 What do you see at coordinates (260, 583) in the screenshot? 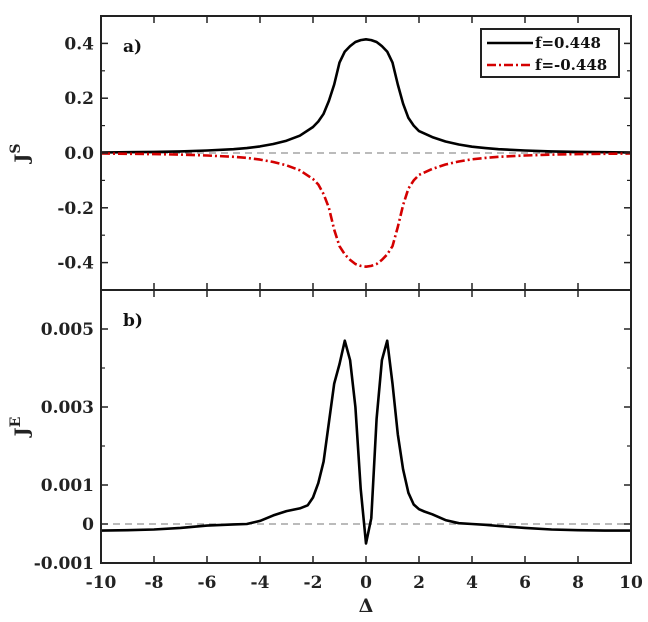
I see `x-tick-label: -4` at bounding box center [260, 583].